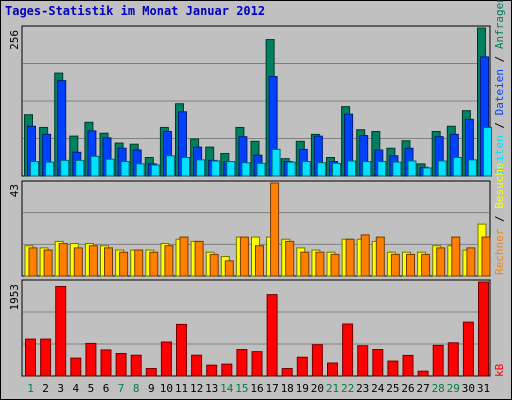 The width and height of the screenshot is (512, 400). I want to click on middle-y-max-label: 43, so click(14, 190).